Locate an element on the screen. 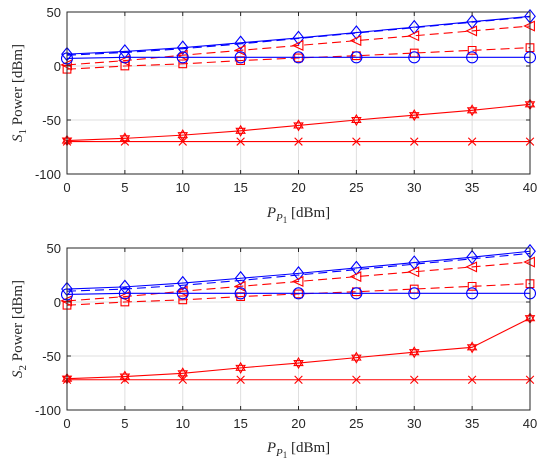  y-tick-label: 0 is located at coordinates (57, 66).